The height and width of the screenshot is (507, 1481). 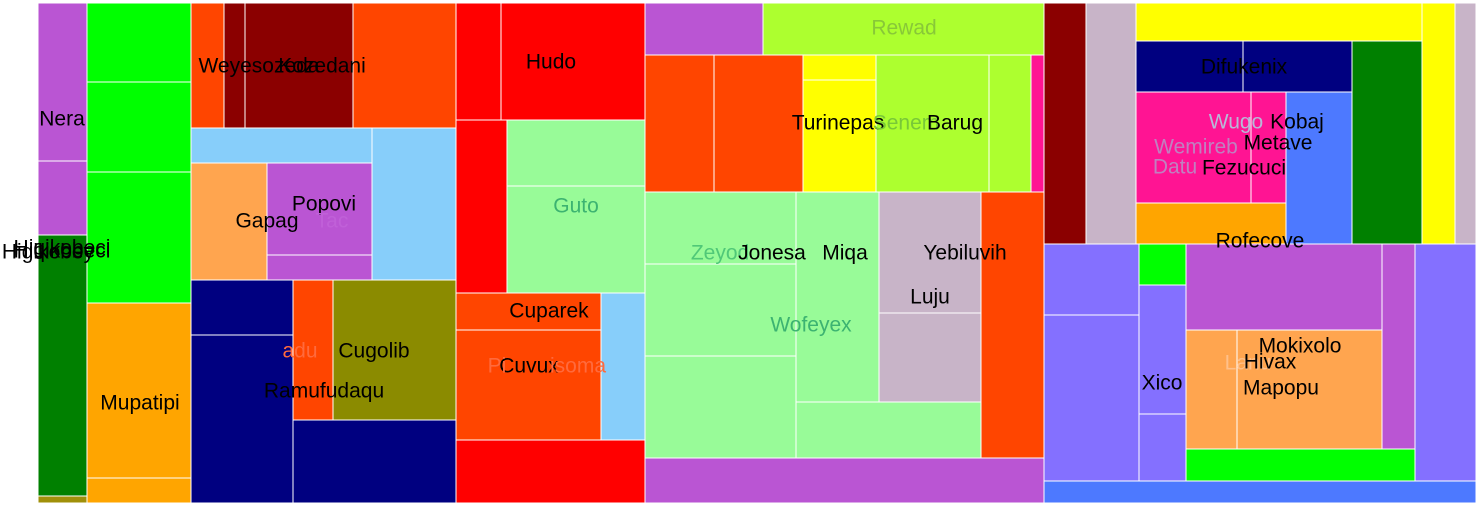 I want to click on treemap-label: isoma, so click(x=578, y=366).